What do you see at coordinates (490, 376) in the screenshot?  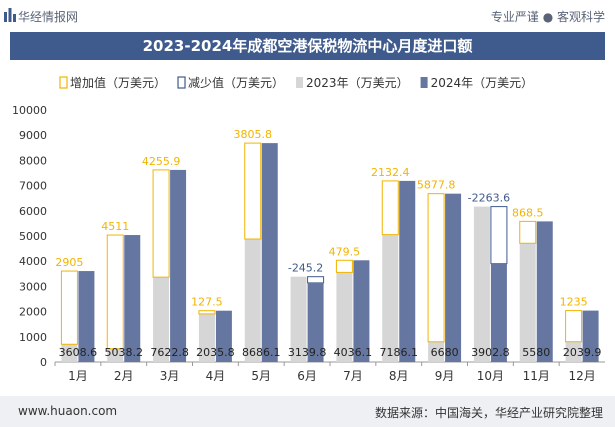 I see `x-tick-label: 10月` at bounding box center [490, 376].